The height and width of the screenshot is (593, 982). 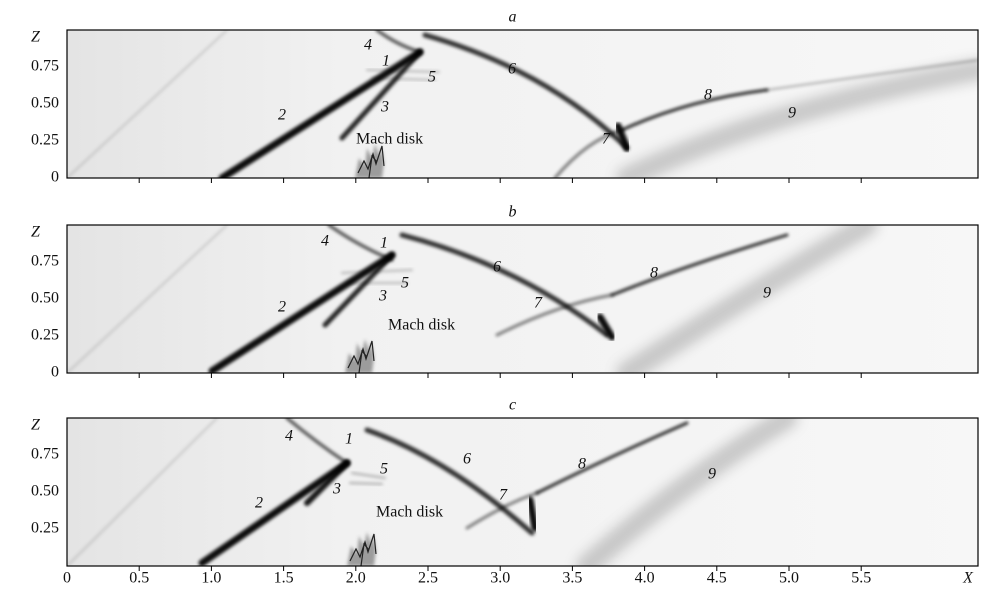 I want to click on x-tick-label: 5.5, so click(x=861, y=578).